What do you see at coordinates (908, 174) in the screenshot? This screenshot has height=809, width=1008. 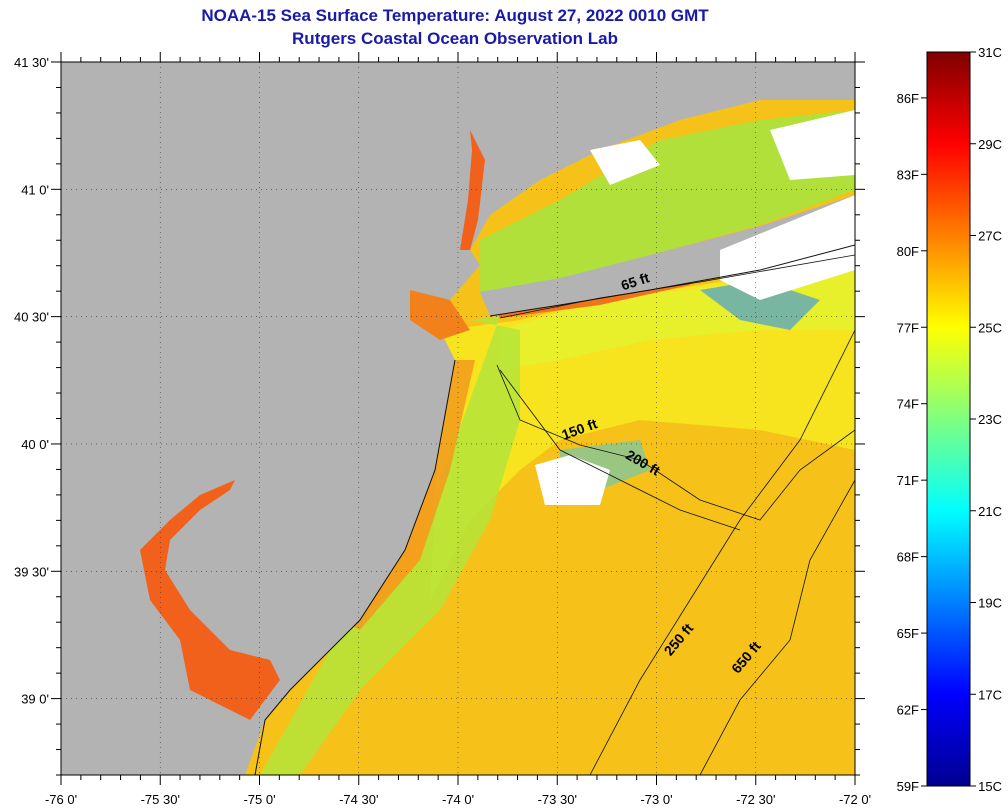 I see `colorbar-label-f: 83F` at bounding box center [908, 174].